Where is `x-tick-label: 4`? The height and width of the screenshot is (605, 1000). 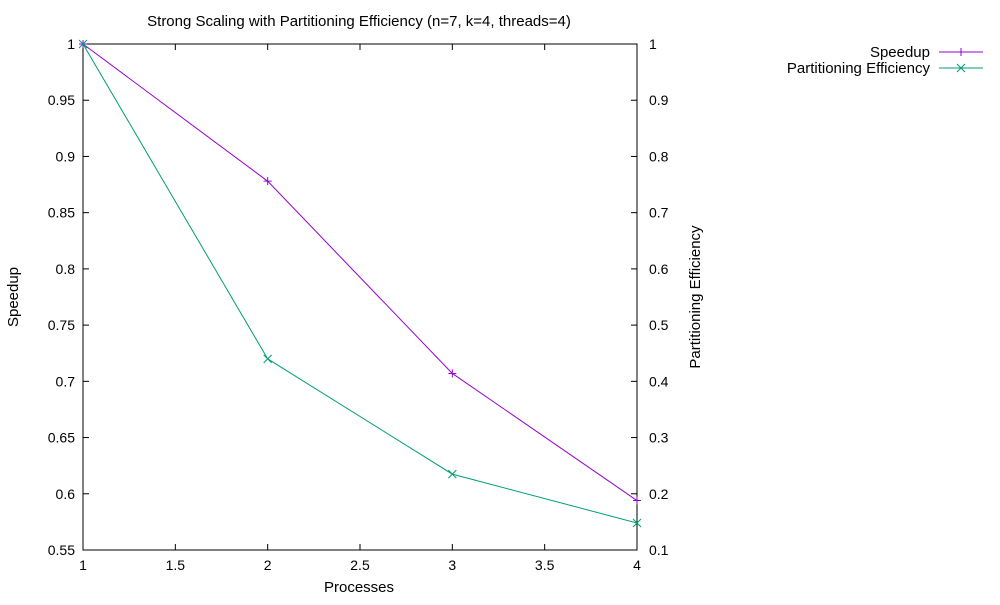
x-tick-label: 4 is located at coordinates (637, 565).